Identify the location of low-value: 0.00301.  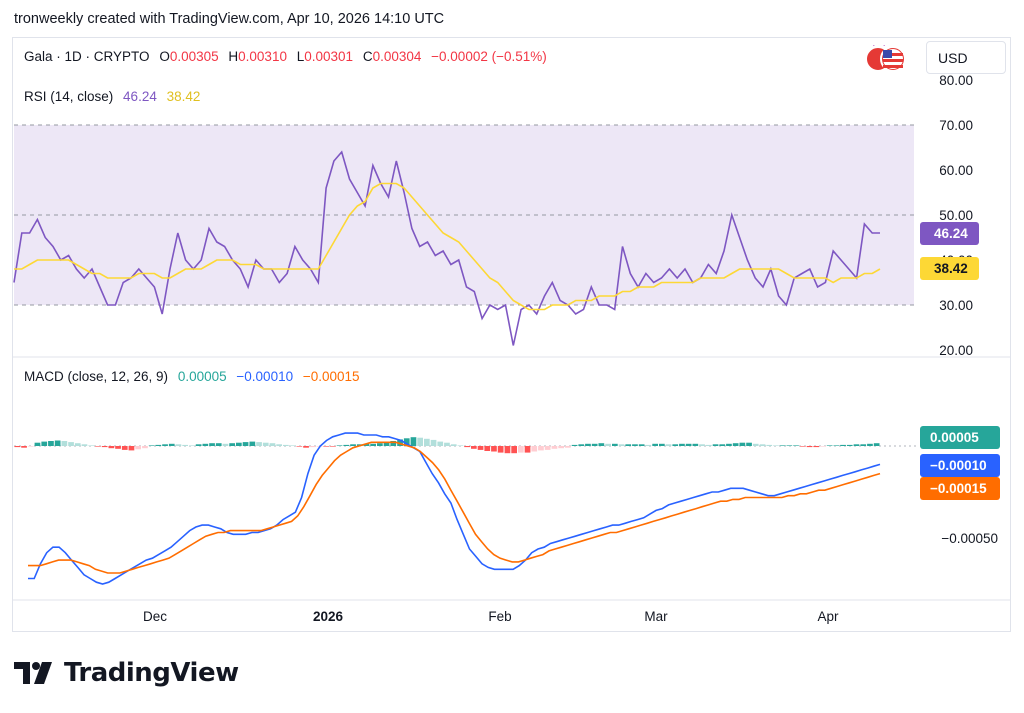
(329, 56).